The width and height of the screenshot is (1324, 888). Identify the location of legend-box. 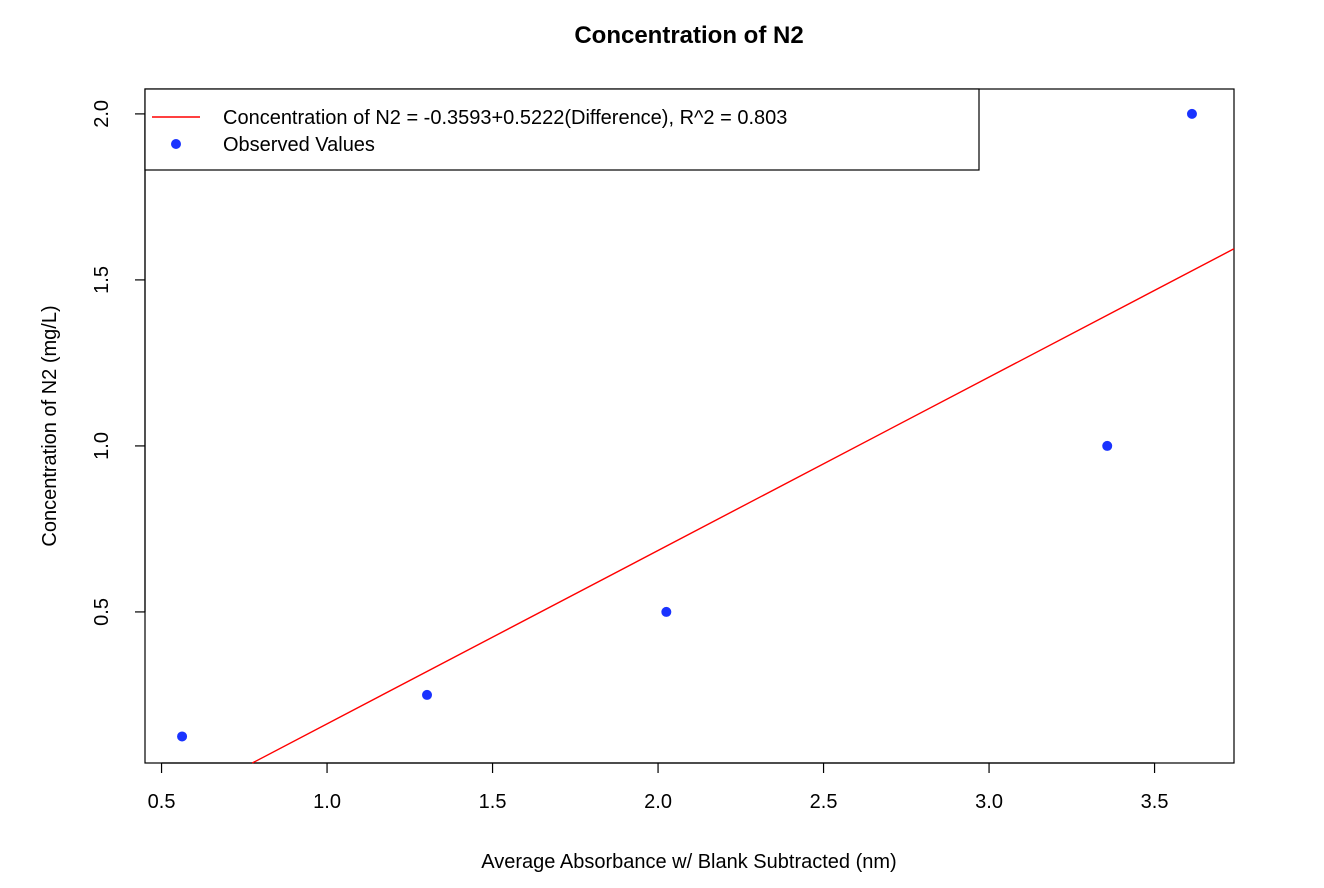
(562, 129).